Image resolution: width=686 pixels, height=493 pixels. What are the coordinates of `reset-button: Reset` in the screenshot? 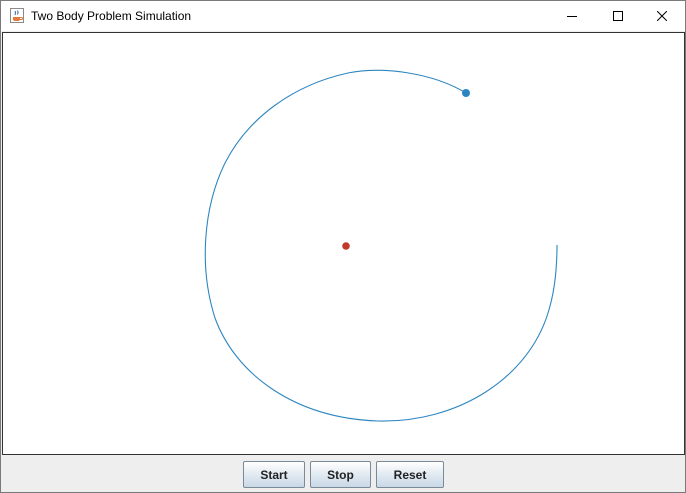 It's located at (410, 474).